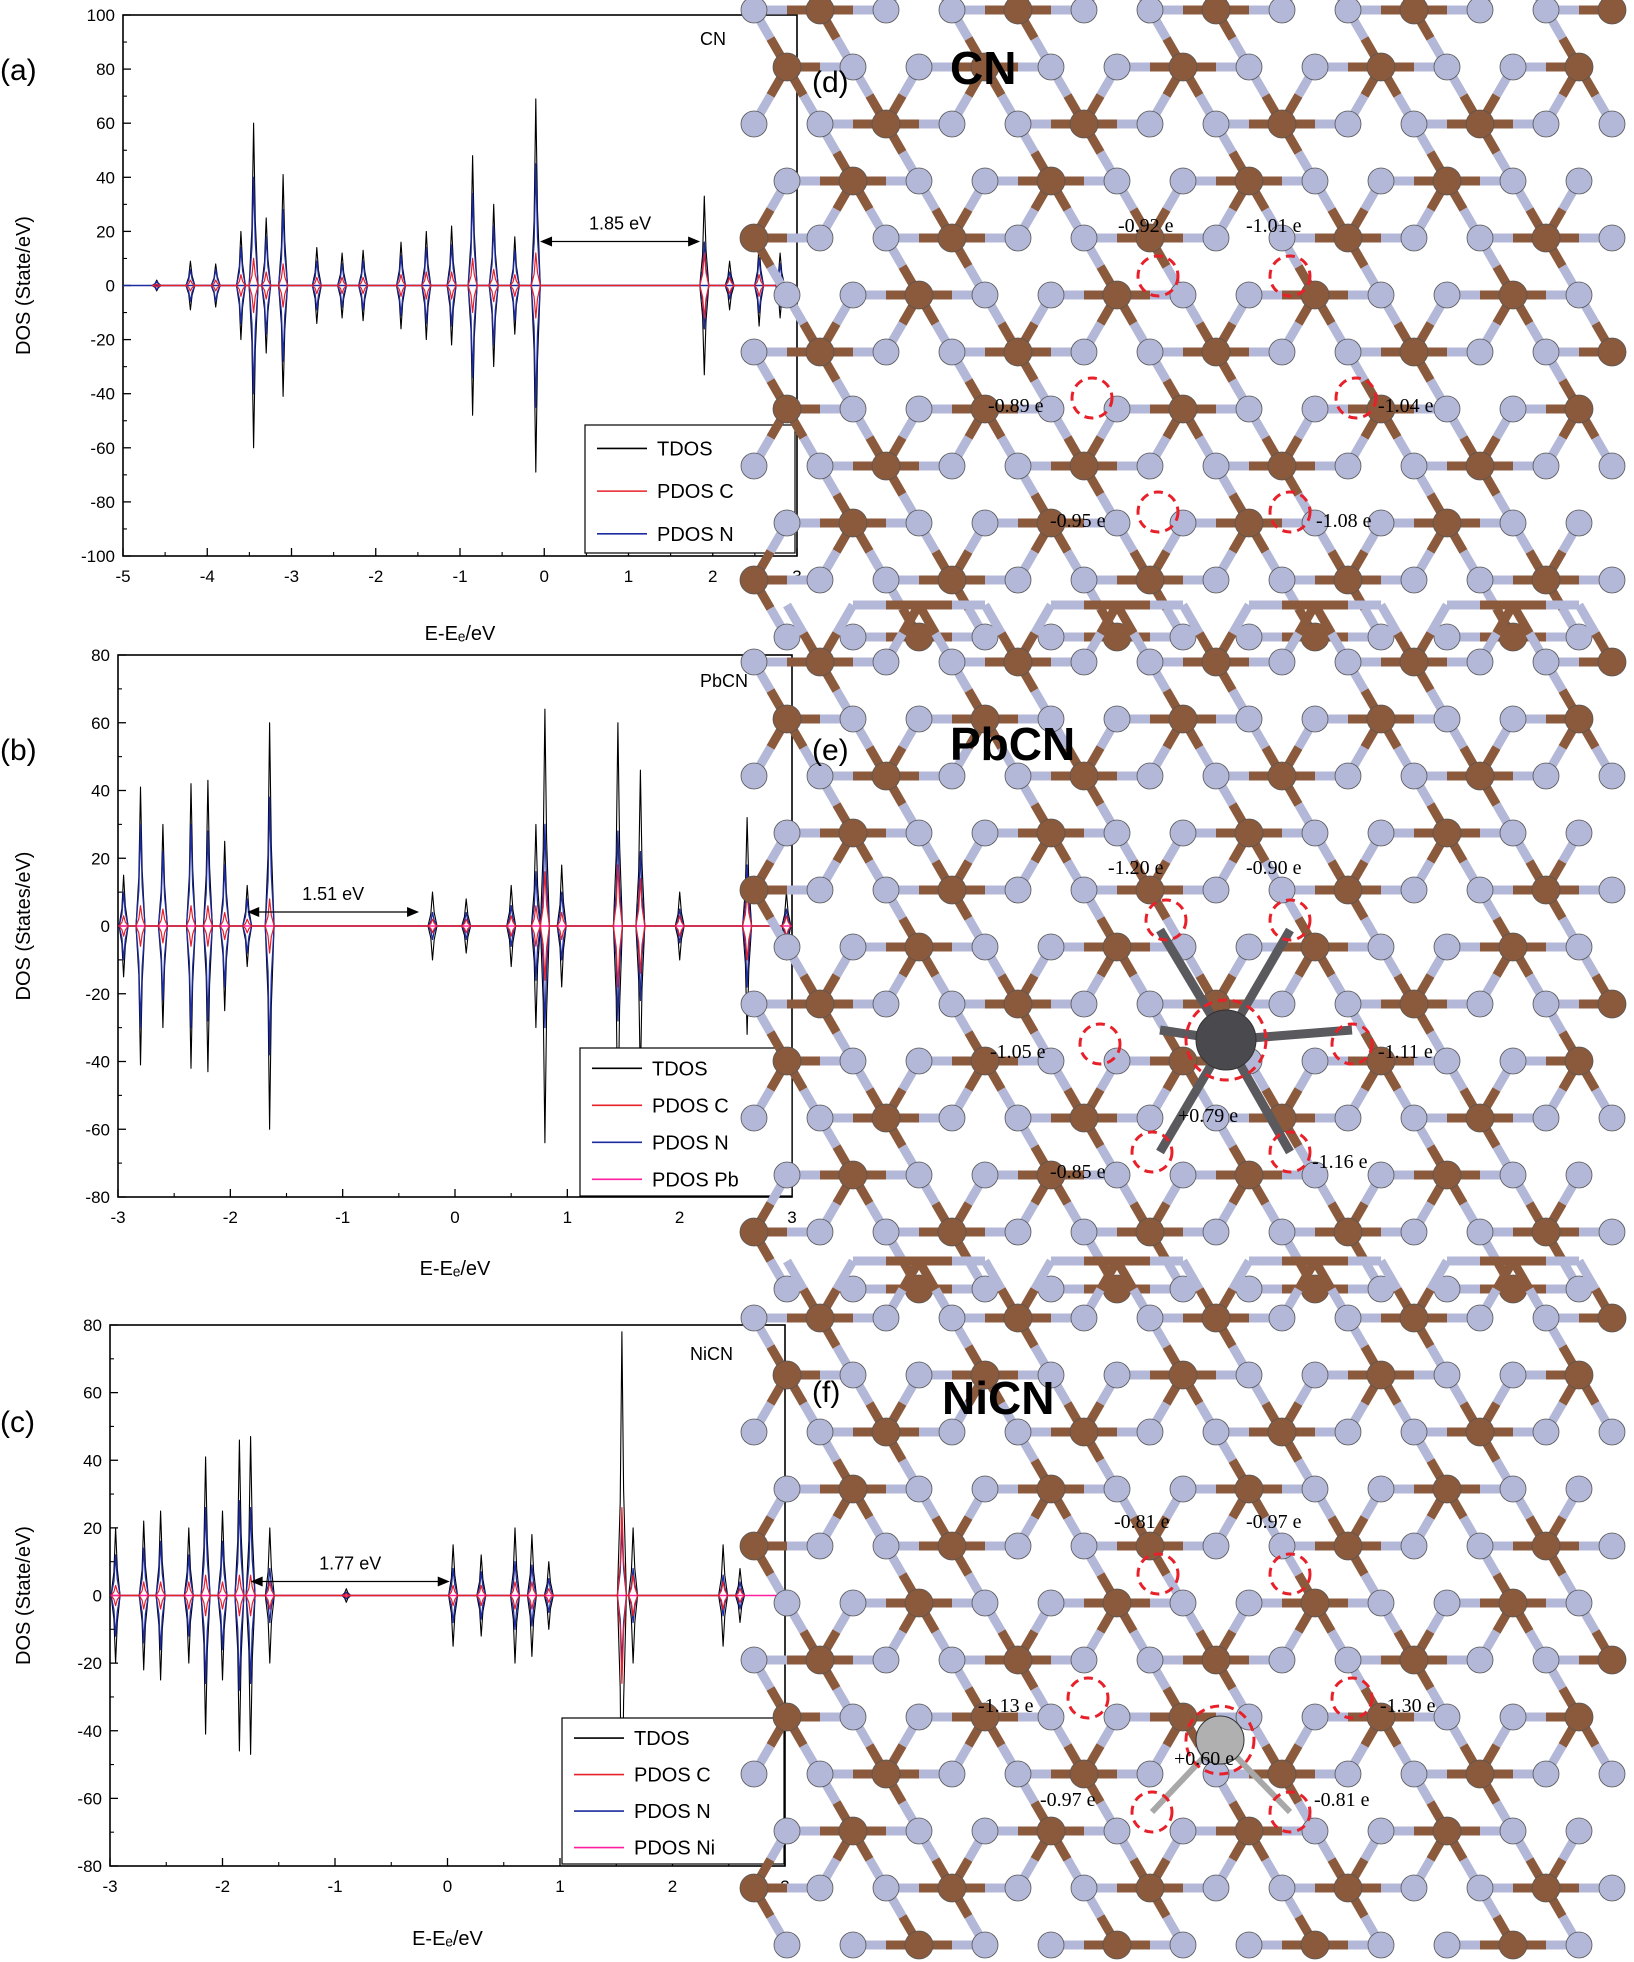 The height and width of the screenshot is (1962, 1634). Describe the element at coordinates (427, 1639) in the screenshot. I see `dos-series-c-down` at that location.